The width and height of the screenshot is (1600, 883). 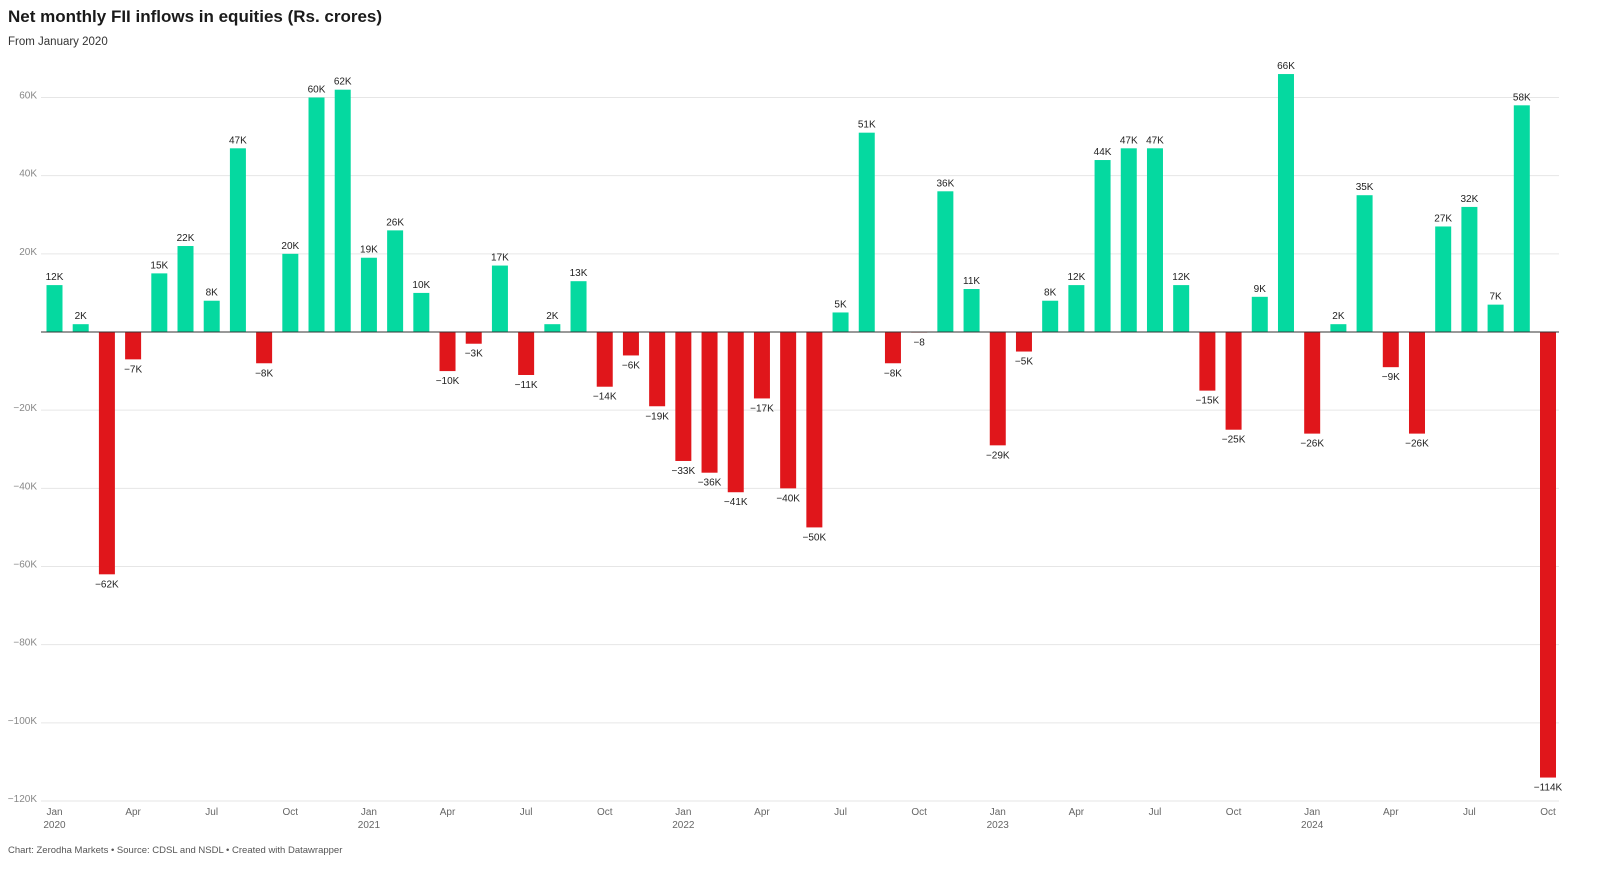 I want to click on y-tick-label: −100K, so click(x=23, y=721).